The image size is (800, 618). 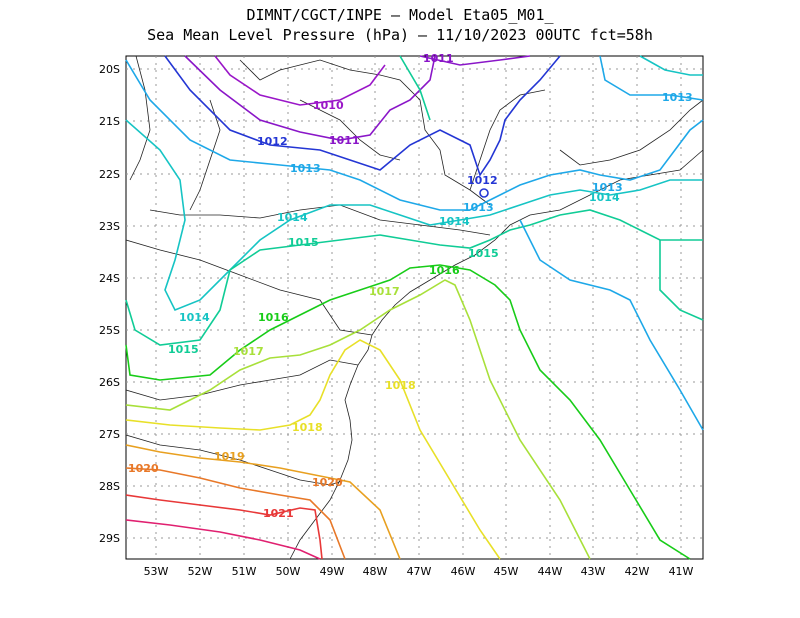 What do you see at coordinates (109, 174) in the screenshot?
I see `lat-tick: 22S` at bounding box center [109, 174].